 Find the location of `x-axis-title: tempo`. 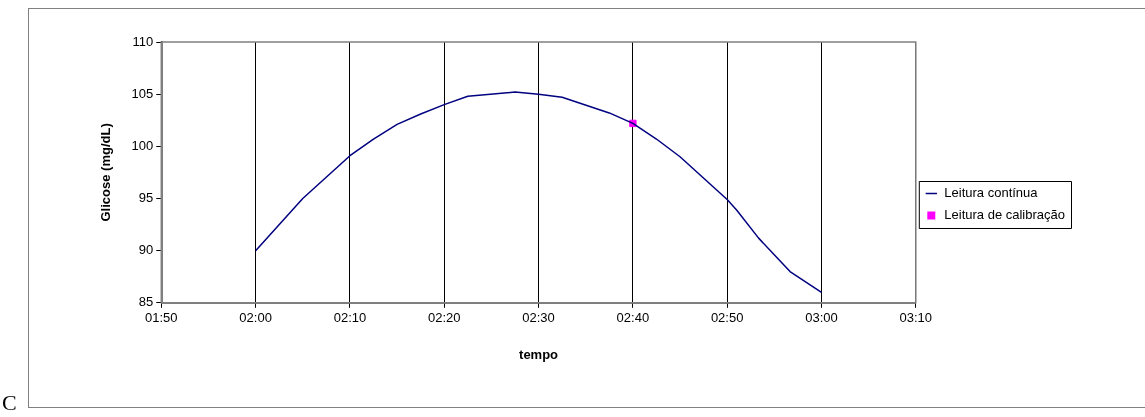

x-axis-title: tempo is located at coordinates (539, 354).